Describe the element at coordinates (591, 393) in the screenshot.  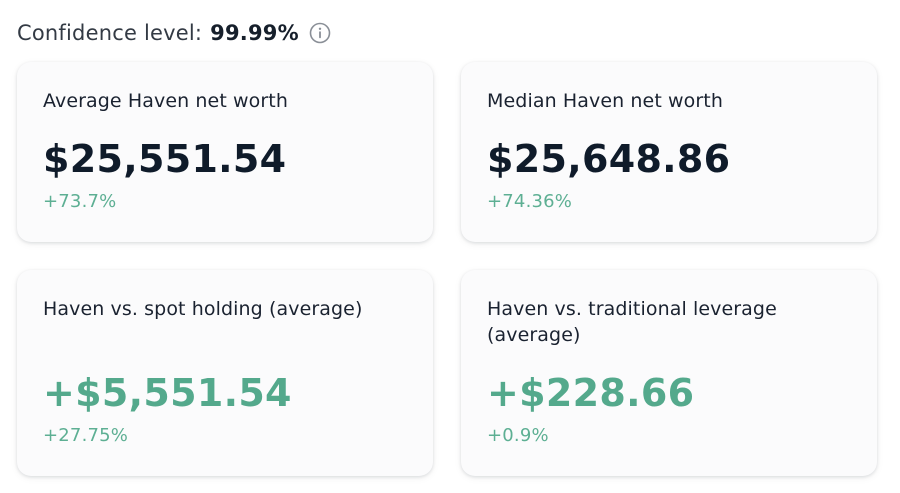
I see `card-value: +$228.66` at that location.